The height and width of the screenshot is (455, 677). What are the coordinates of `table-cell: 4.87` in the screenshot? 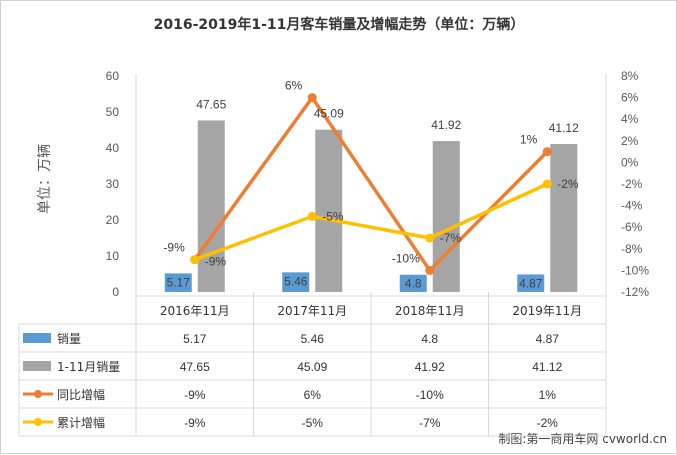 It's located at (548, 339).